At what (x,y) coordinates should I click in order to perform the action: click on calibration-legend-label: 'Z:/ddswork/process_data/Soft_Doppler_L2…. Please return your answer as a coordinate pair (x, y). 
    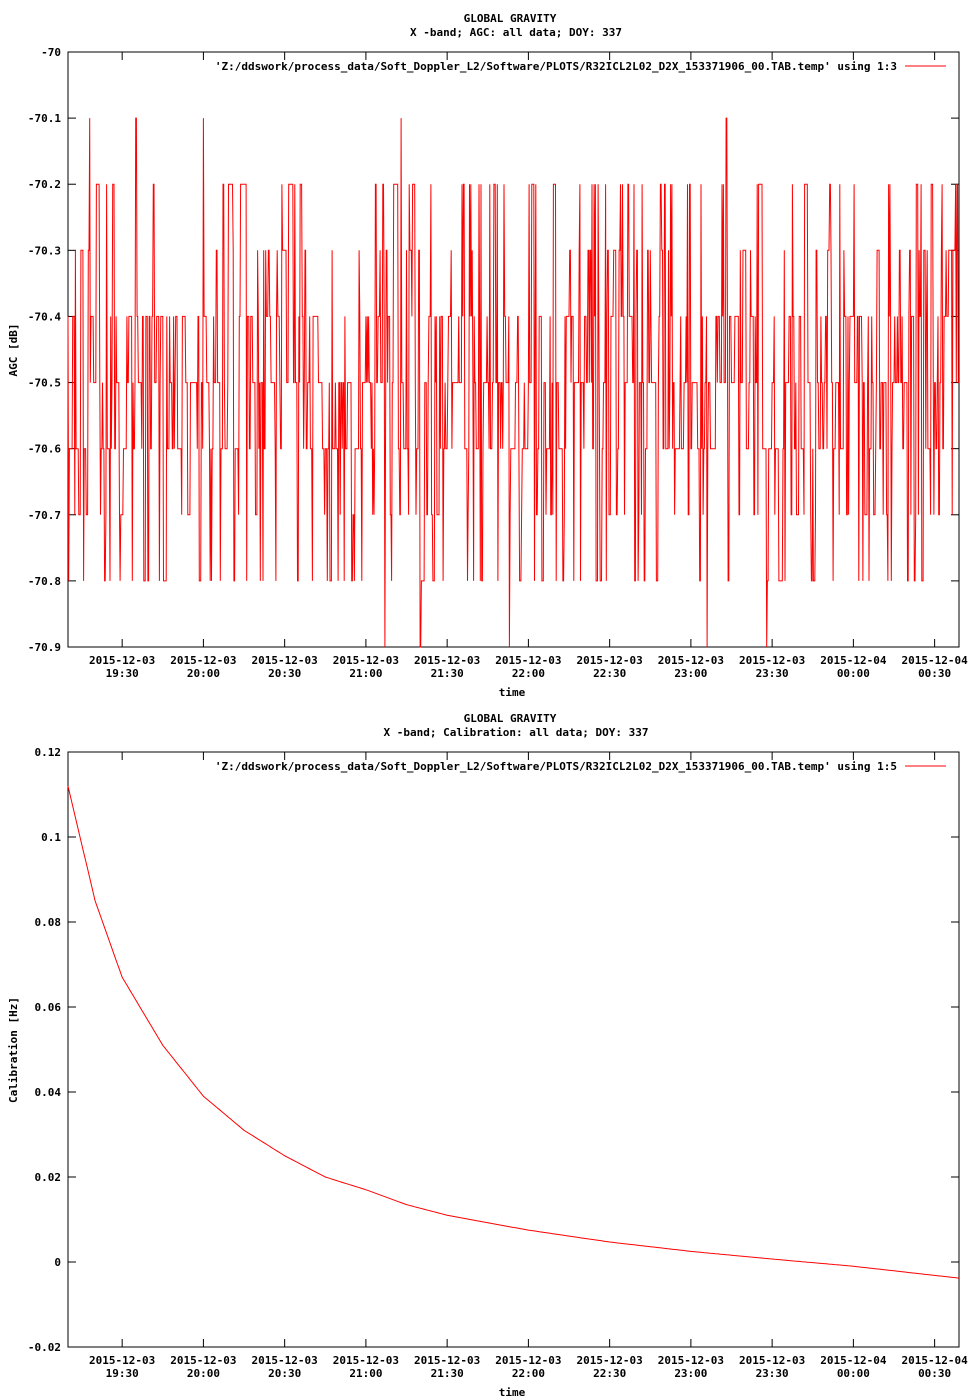
    Looking at the image, I should click on (556, 766).